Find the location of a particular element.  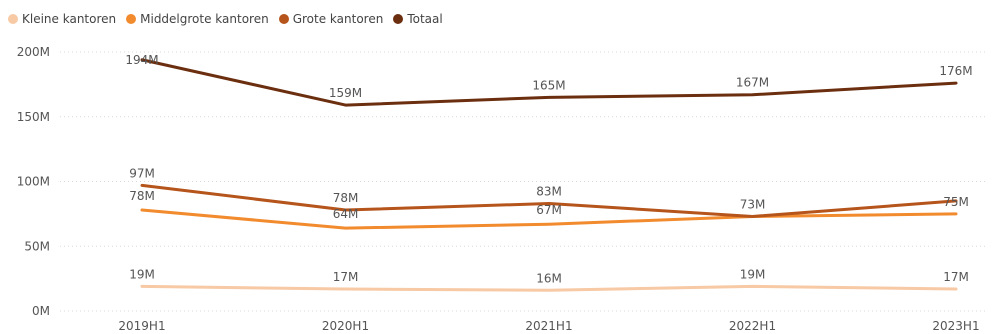

data-label: 159M is located at coordinates (345, 93).